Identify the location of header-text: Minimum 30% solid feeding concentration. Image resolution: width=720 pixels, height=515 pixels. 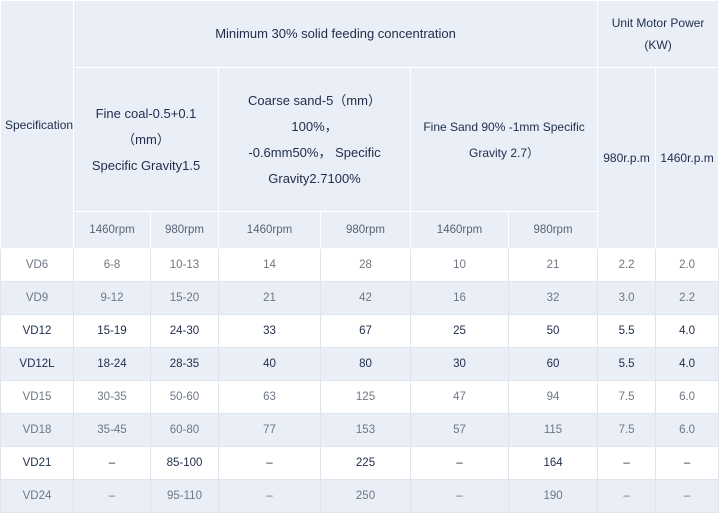
(335, 33).